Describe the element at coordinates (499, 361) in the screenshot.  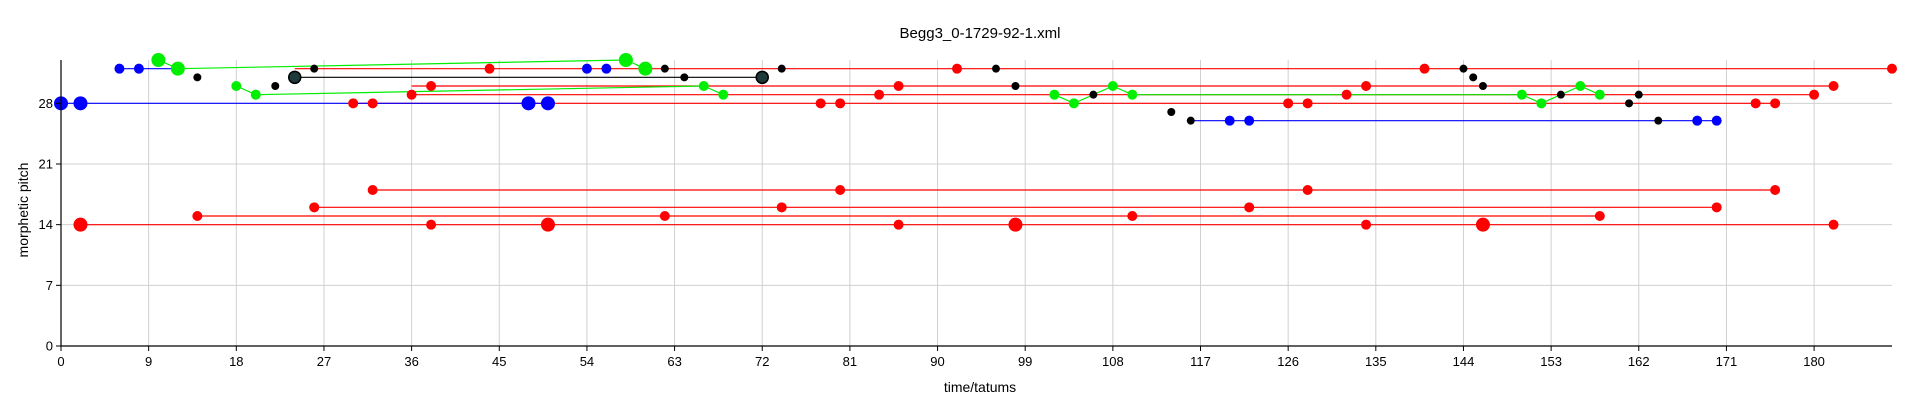
I see `x-tick-label: 45` at that location.